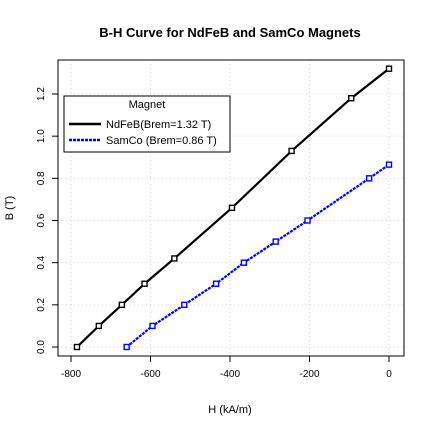  Describe the element at coordinates (41, 136) in the screenshot. I see `y-tick-label: 1.0` at that location.